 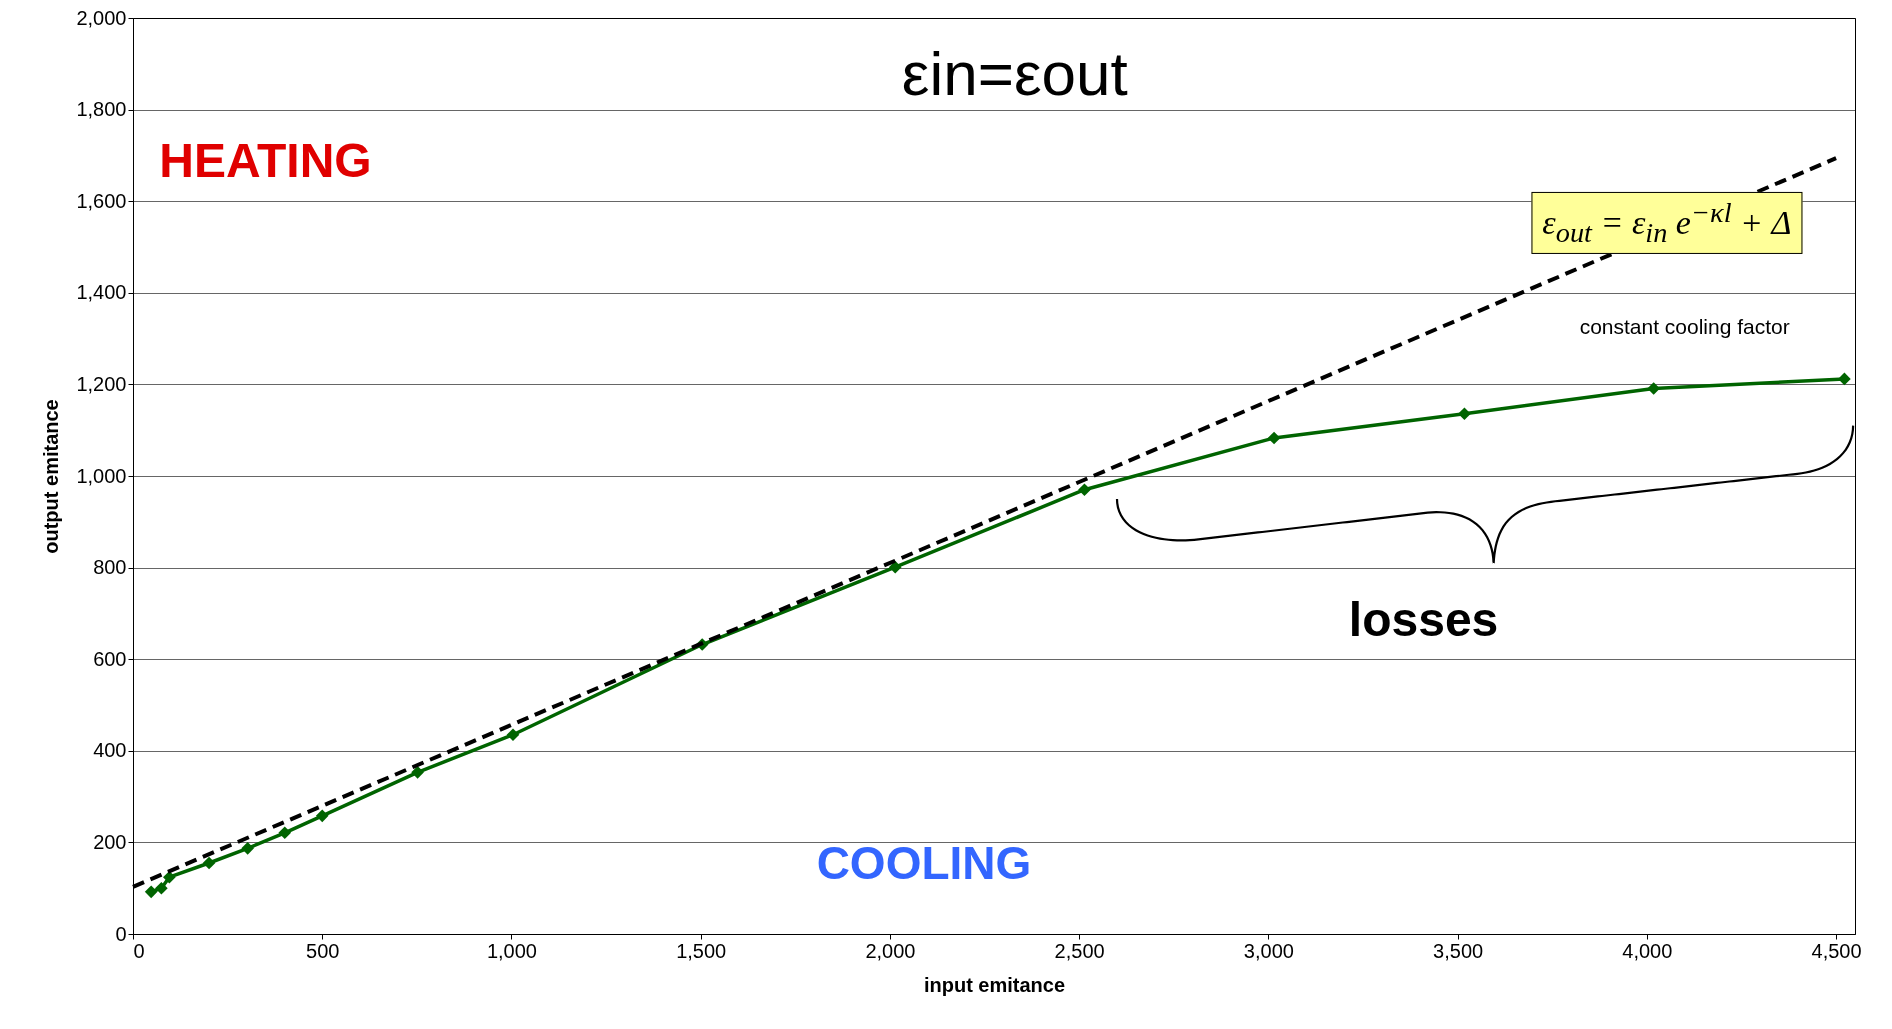 What do you see at coordinates (110, 750) in the screenshot?
I see `y-tick-label: 400` at bounding box center [110, 750].